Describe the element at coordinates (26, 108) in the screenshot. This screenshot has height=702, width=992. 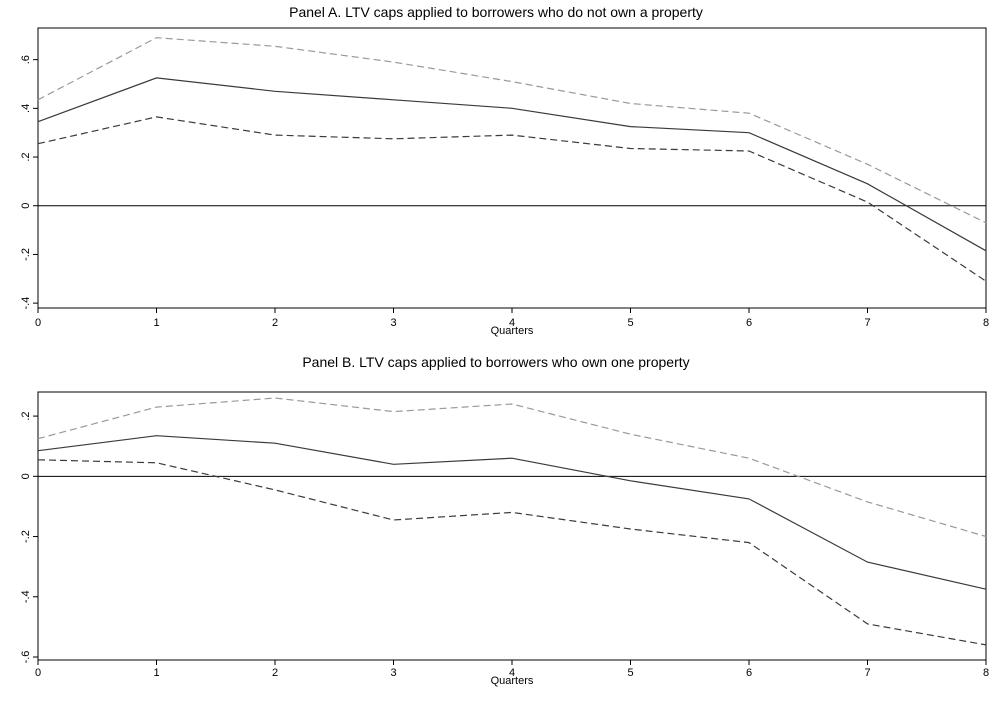
I see `y-tick-label: .4` at that location.